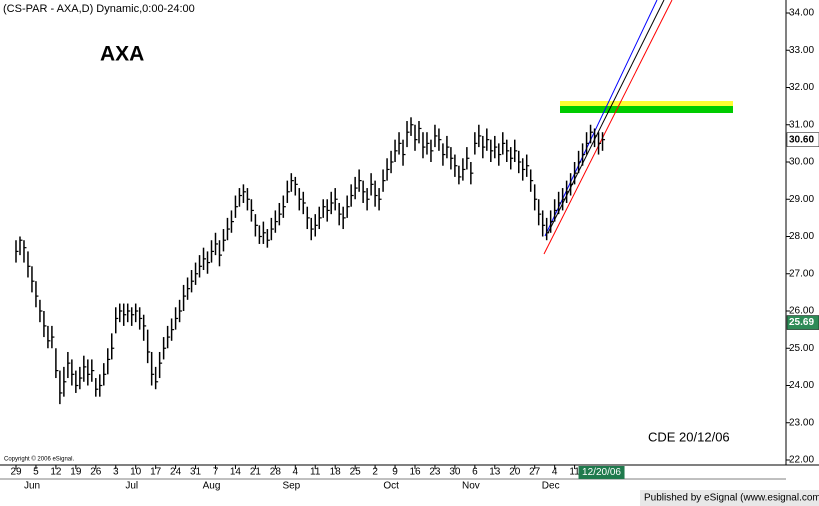  Describe the element at coordinates (131, 486) in the screenshot. I see `month-label: Jul` at that location.